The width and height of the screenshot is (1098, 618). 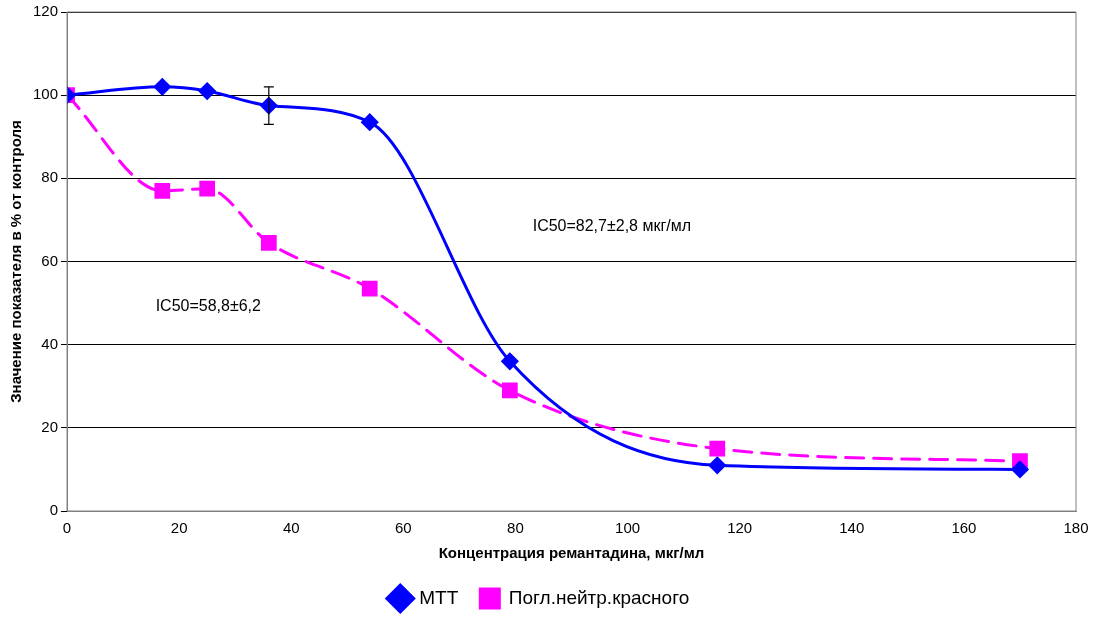 I want to click on x-tick-label: 40, so click(x=291, y=528).